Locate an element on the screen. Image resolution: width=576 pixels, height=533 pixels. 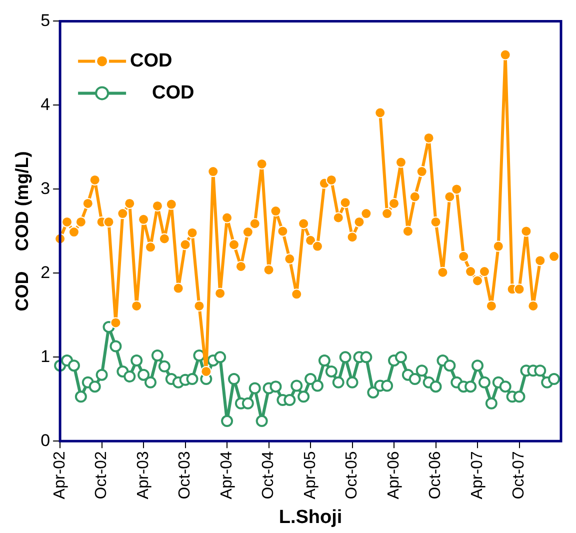
x-tick-label: Oct-04 is located at coordinates (269, 475).